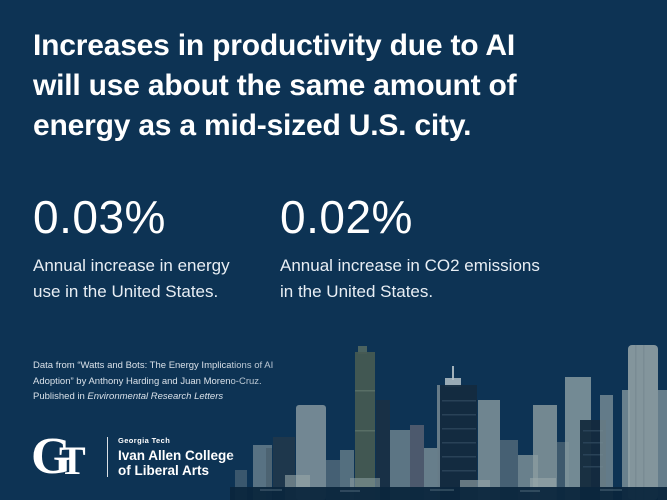  I want to click on stat-energy-label-line-1: Annual increase in energy, so click(131, 265).